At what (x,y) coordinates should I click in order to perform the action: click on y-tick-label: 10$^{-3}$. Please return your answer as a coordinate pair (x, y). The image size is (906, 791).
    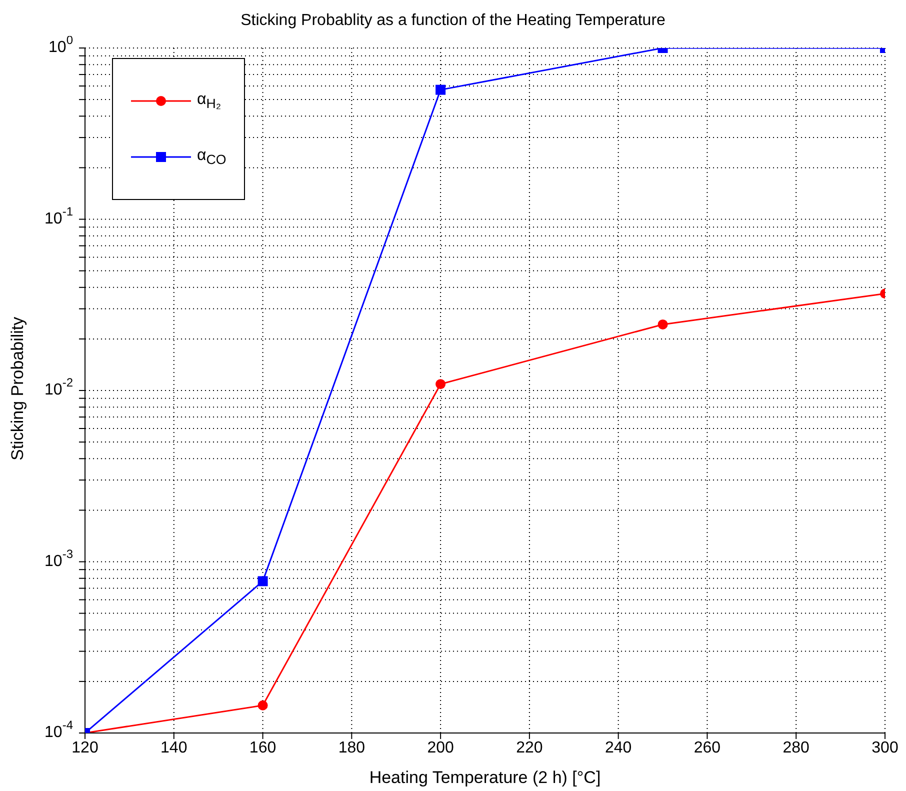
    Looking at the image, I should click on (59, 558).